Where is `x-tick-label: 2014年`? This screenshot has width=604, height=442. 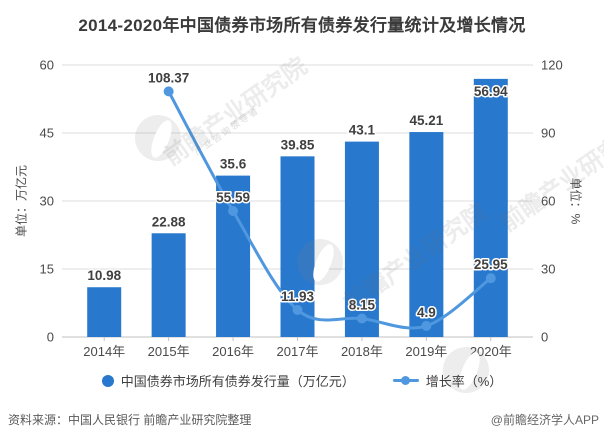 x-tick-label: 2014年 is located at coordinates (104, 351).